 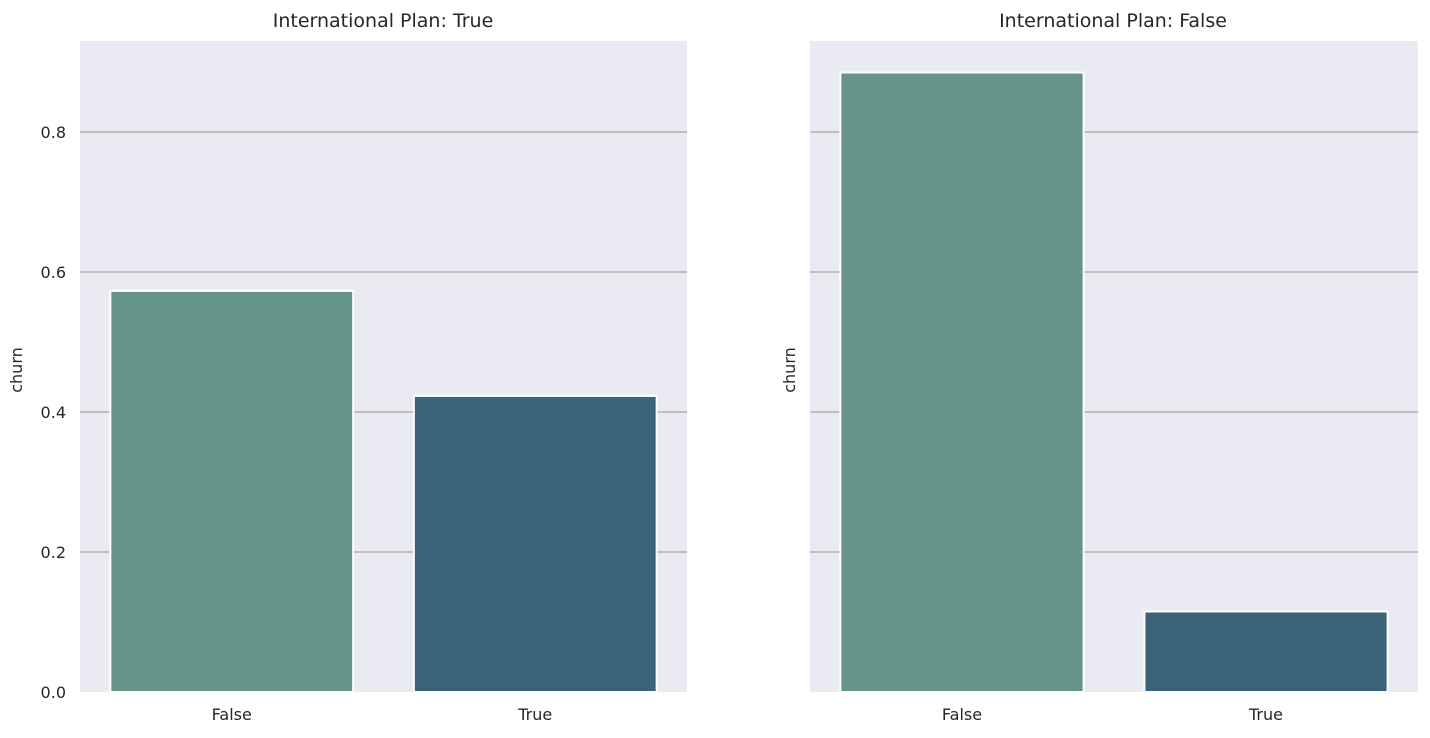 What do you see at coordinates (53, 552) in the screenshot?
I see `y-tick-label: 0.2` at bounding box center [53, 552].